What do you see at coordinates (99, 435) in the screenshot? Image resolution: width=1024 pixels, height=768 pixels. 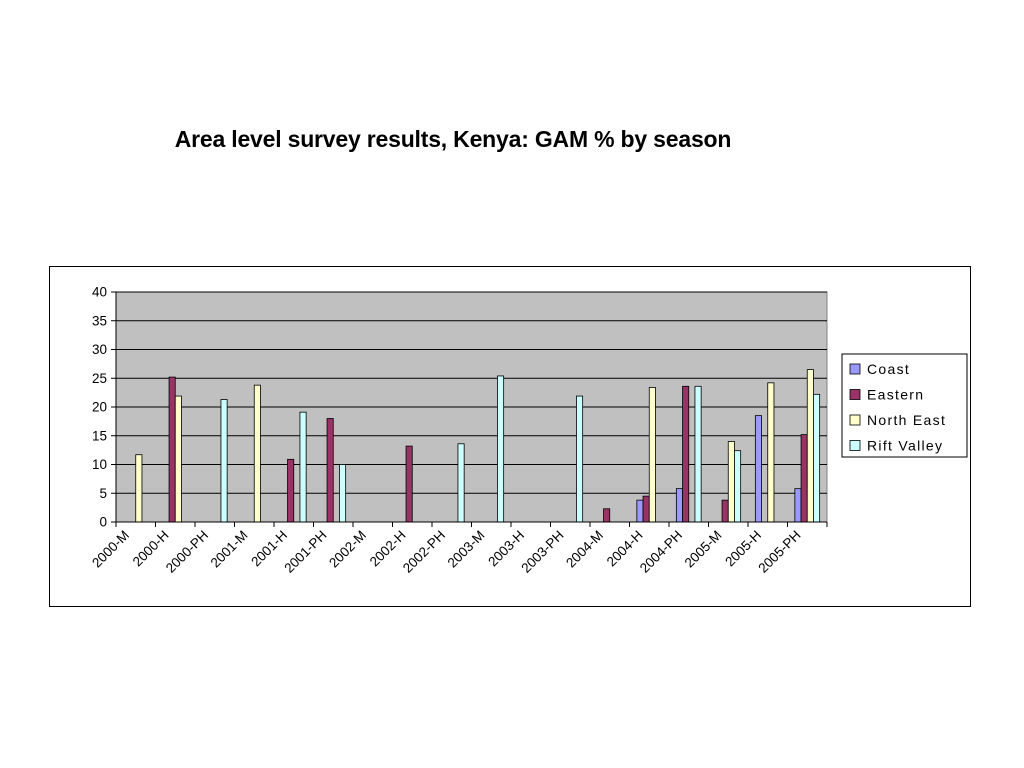 I see `y-tick-label: 15` at bounding box center [99, 435].